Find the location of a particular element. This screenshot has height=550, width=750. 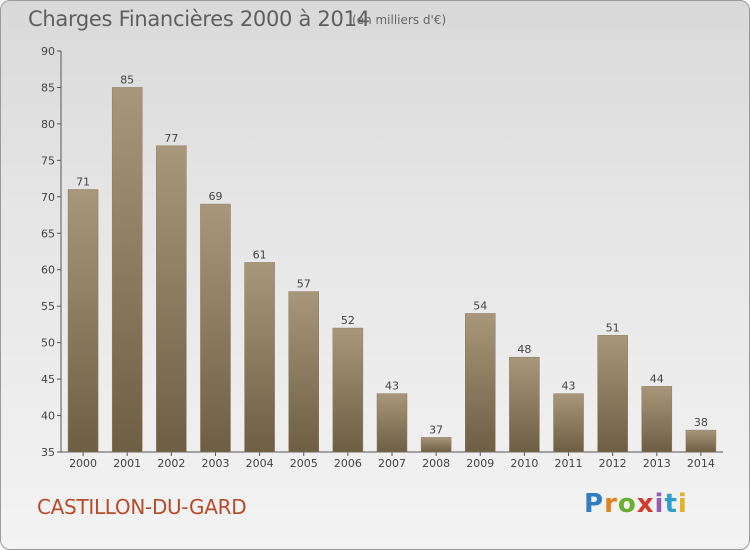

x-tick-label: 2002 is located at coordinates (171, 463).